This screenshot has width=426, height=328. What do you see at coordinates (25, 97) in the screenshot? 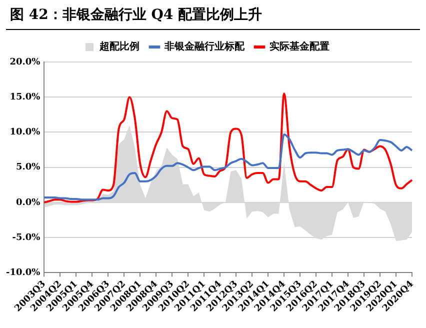
I see `y-tick-label: 15.0%` at bounding box center [25, 97].